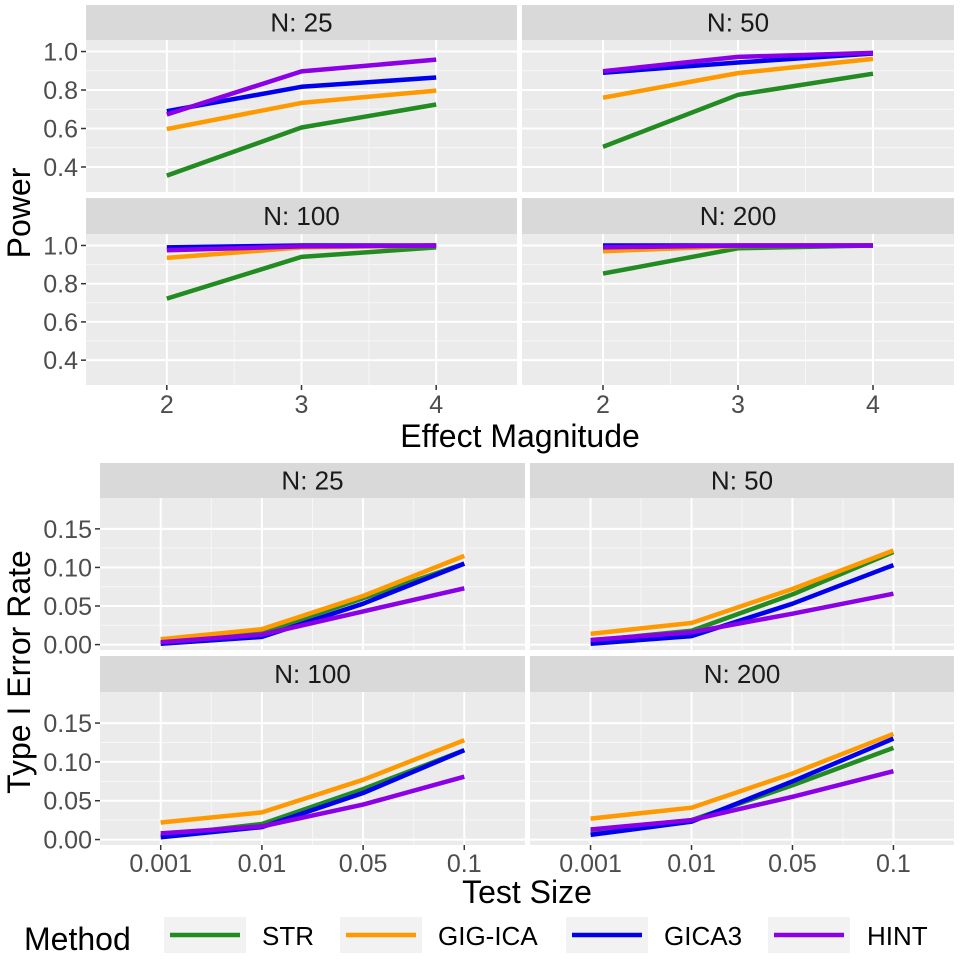  Describe the element at coordinates (897, 936) in the screenshot. I see `legend-label: HINT` at that location.